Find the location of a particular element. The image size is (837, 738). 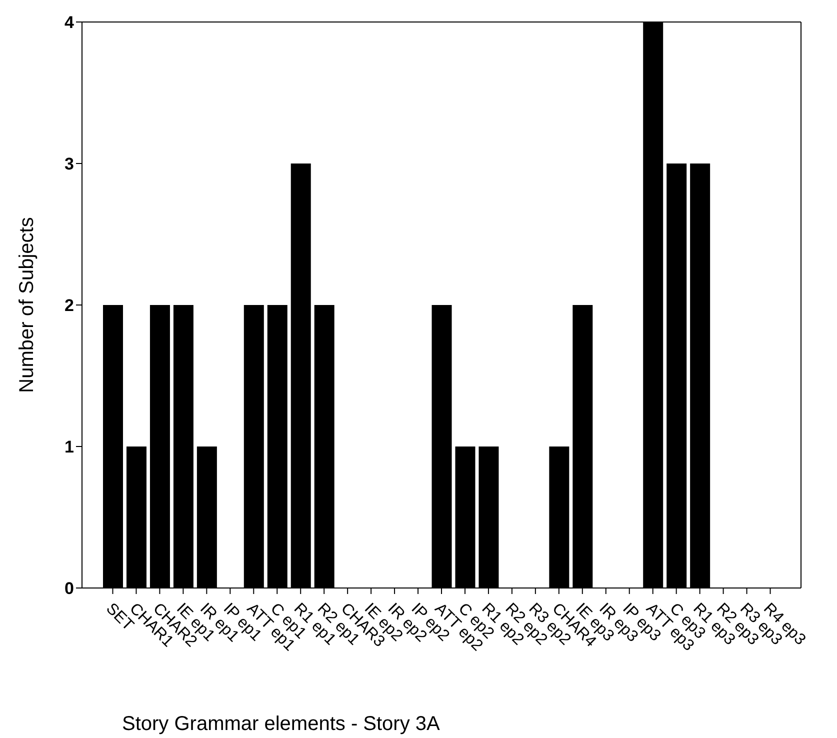

y-tick-label: 2 is located at coordinates (69, 306).